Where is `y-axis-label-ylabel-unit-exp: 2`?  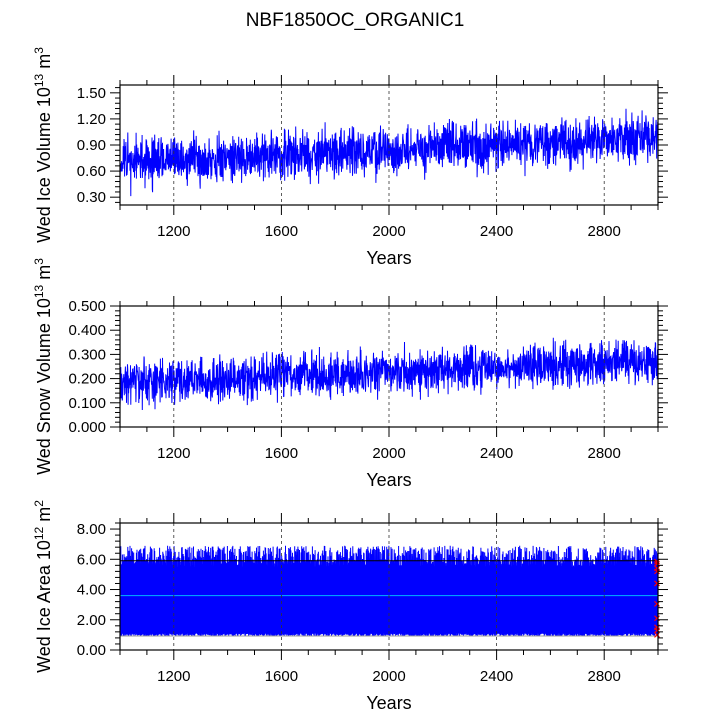 y-axis-label-ylabel-unit-exp: 2 is located at coordinates (39, 503).